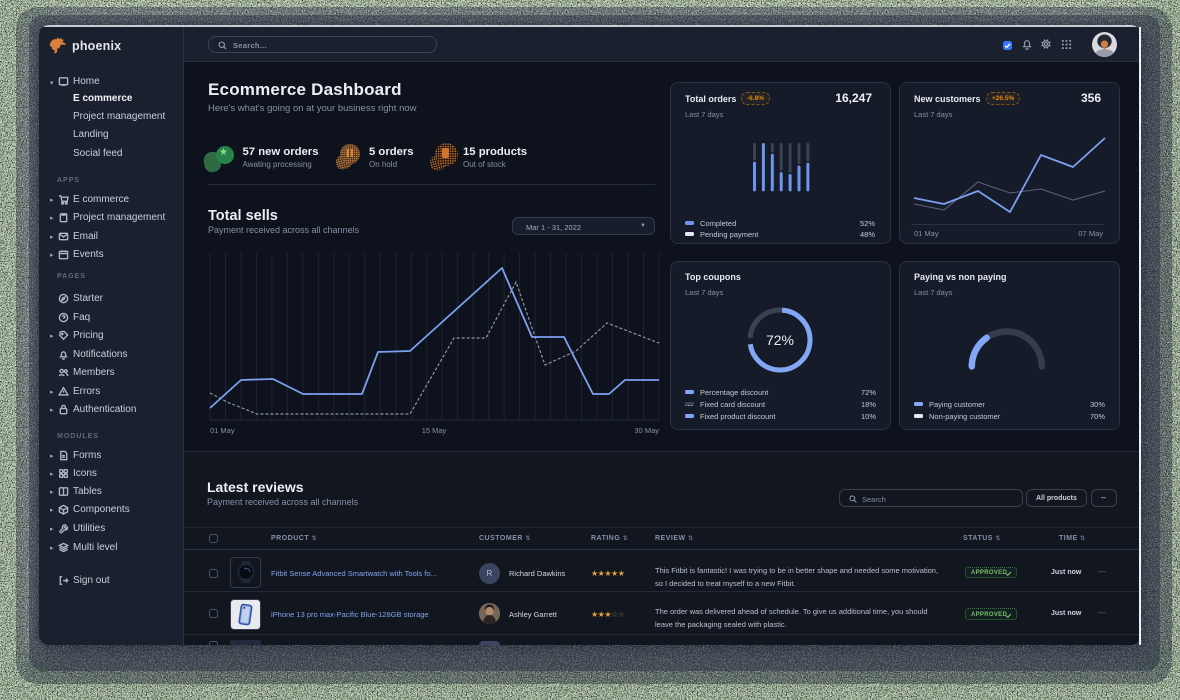 The height and width of the screenshot is (700, 1180). Describe the element at coordinates (646, 430) in the screenshot. I see `svg-text: 30 May` at that location.